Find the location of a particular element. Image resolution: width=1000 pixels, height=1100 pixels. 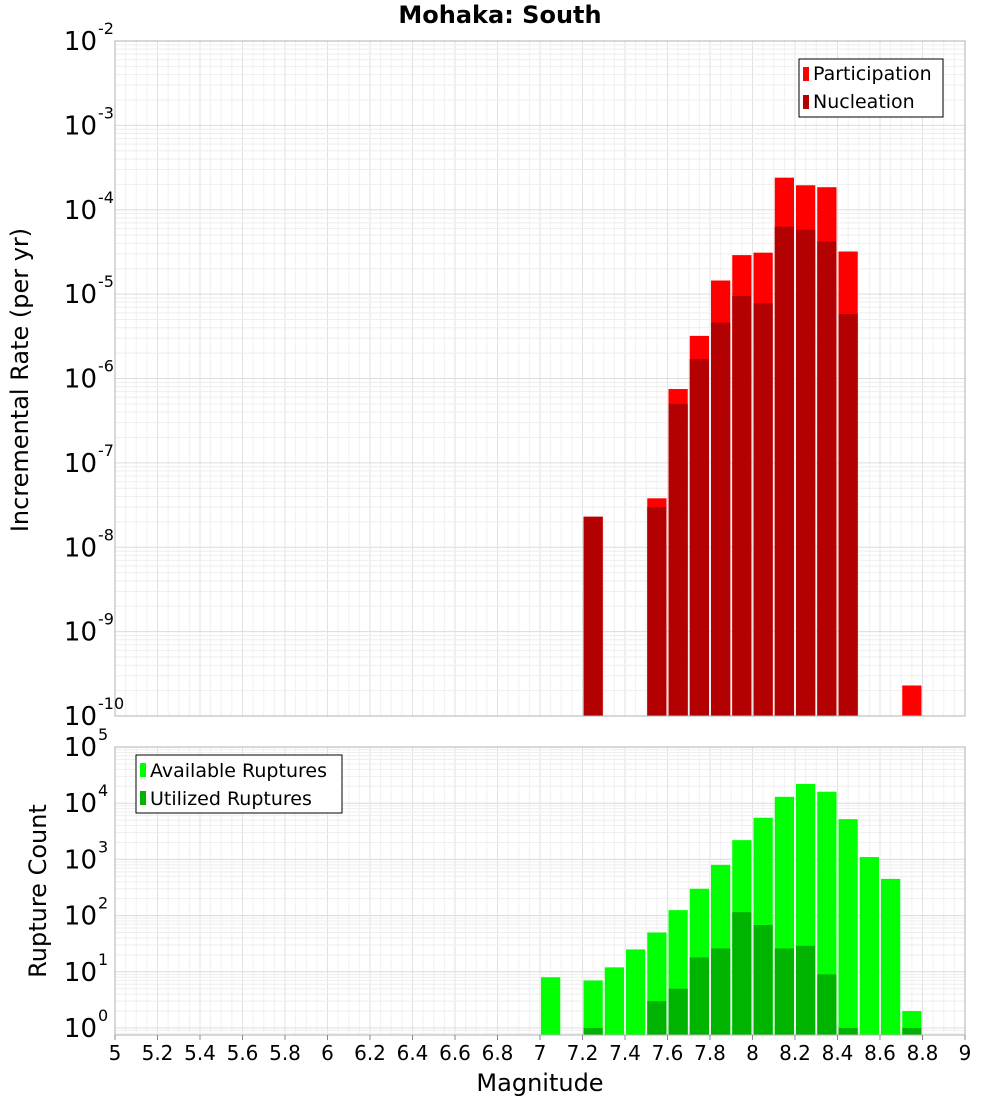

x-tick-label: 8 is located at coordinates (752, 1053).